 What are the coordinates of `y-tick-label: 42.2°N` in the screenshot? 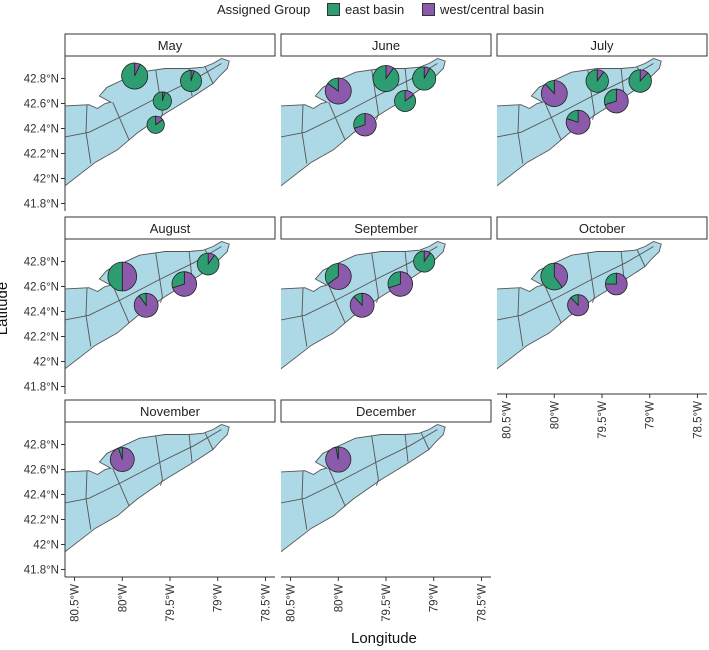 It's located at (41, 155).